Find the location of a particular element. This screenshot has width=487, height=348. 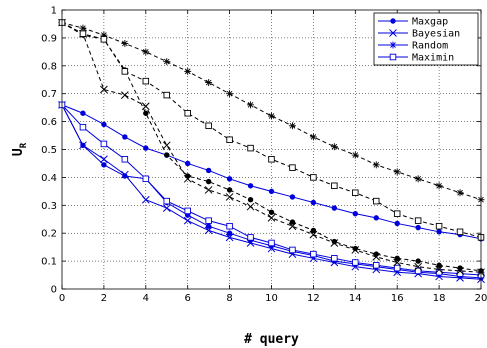

y-tick-label: 0.6 is located at coordinates (49, 122).